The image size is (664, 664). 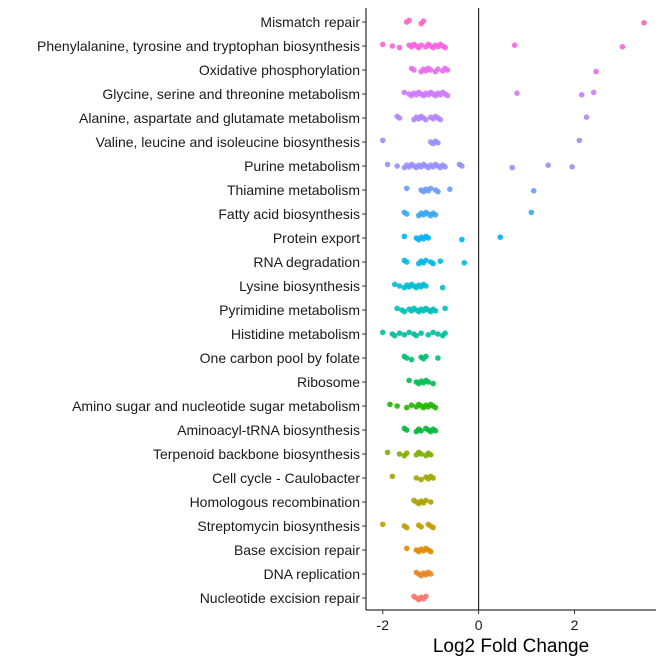 What do you see at coordinates (295, 334) in the screenshot?
I see `category-label: Histidine metabolism` at bounding box center [295, 334].